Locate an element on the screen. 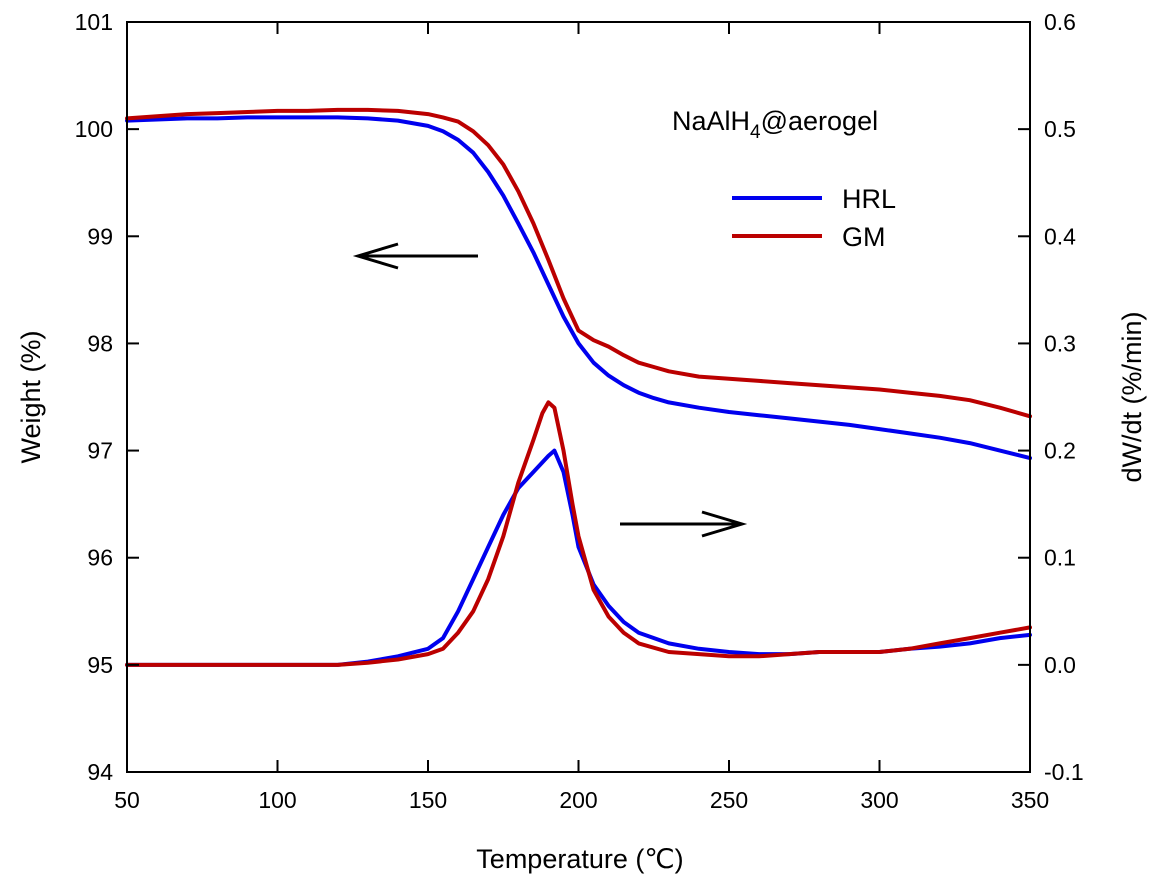  annotation-suffix: @aerogel is located at coordinates (819, 121).